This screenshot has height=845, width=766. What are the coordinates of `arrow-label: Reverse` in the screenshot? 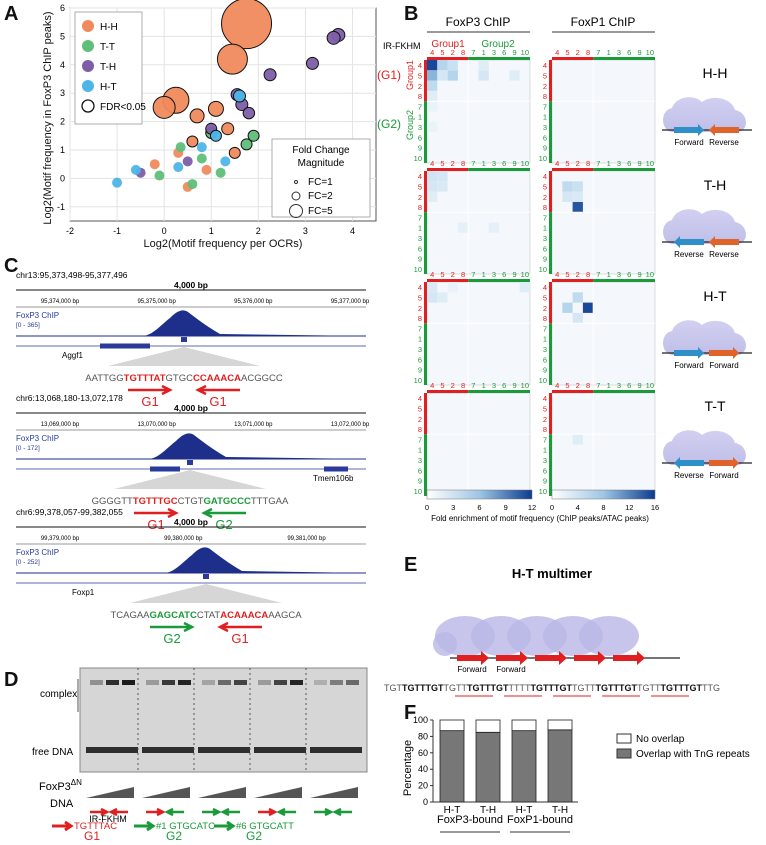 It's located at (689, 475).